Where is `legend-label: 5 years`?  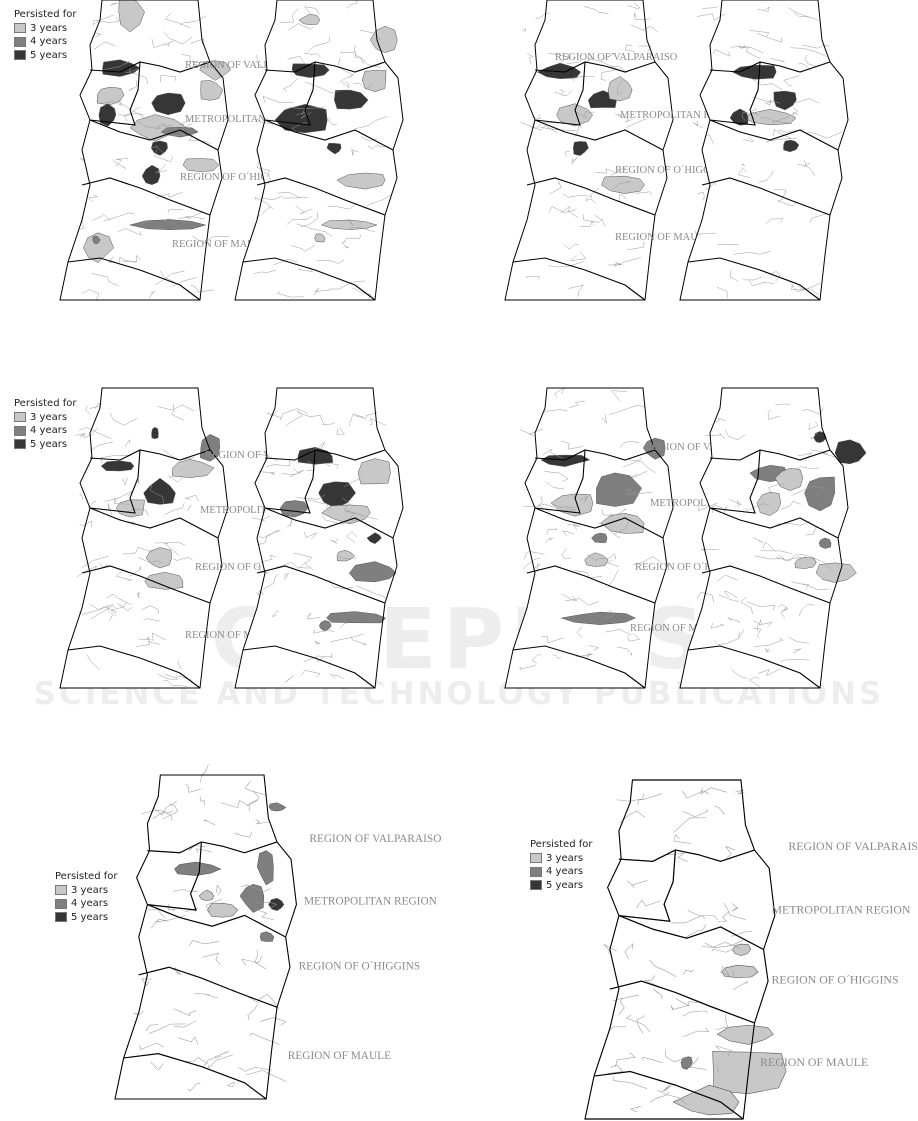 legend-label: 5 years is located at coordinates (49, 55).